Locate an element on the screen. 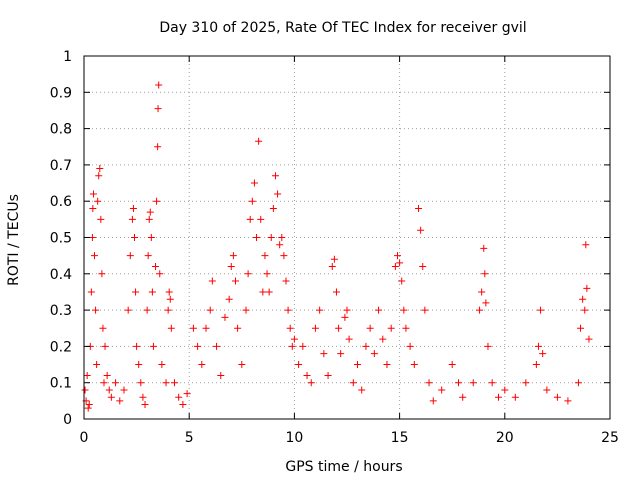 The width and height of the screenshot is (640, 480). y-tick-label: 0.8 is located at coordinates (61, 130).